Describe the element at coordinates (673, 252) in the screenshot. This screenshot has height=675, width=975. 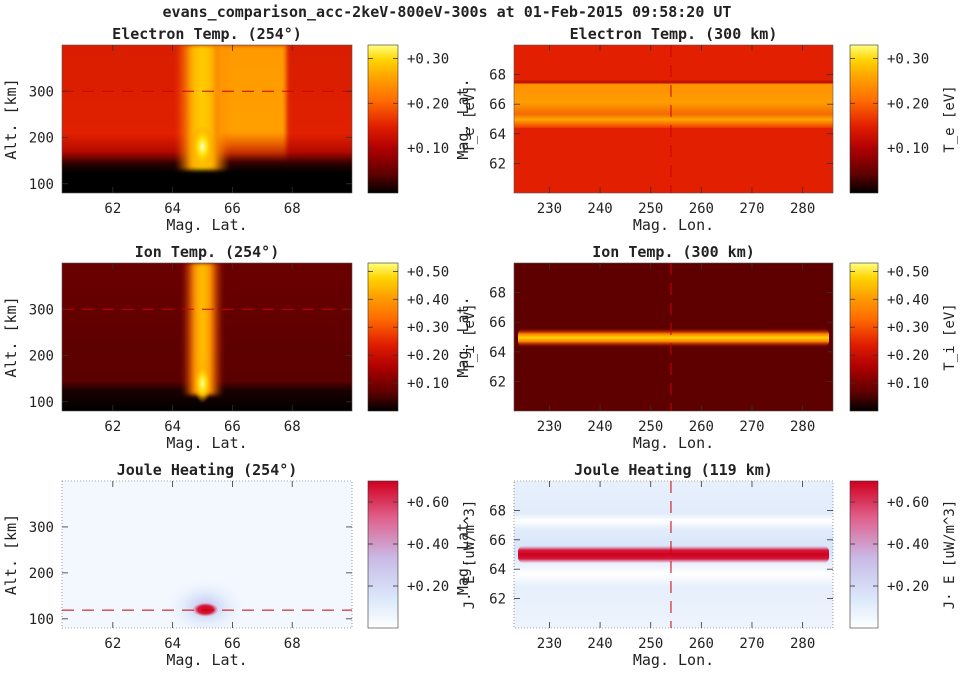
I see `panel-title: Ion Temp. (300 km)` at that location.